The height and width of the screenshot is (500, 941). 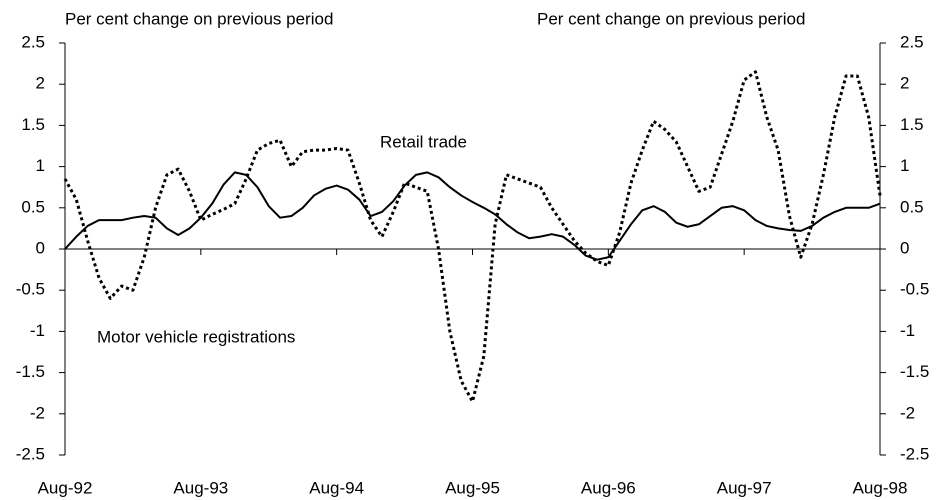 What do you see at coordinates (40, 83) in the screenshot?
I see `y-tick-label: 2` at bounding box center [40, 83].